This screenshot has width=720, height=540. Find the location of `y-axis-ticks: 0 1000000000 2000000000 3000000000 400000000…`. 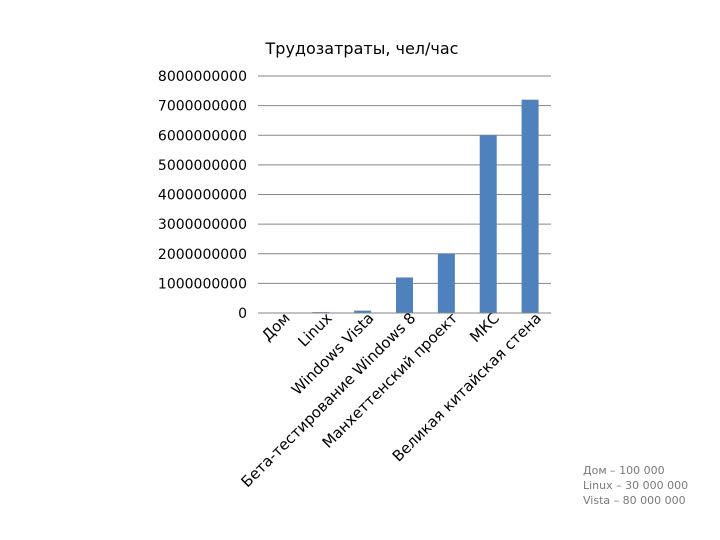

y-axis-ticks: 0 1000000000 2000000000 3000000000 400000000… is located at coordinates (202, 195).